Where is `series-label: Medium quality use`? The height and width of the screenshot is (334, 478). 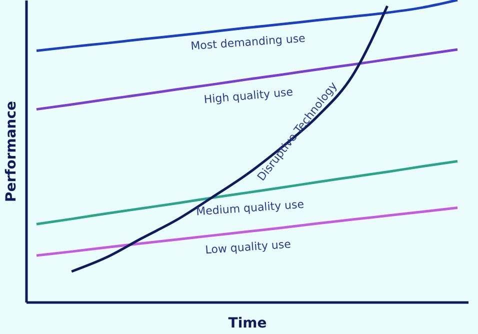 series-label: Medium quality use is located at coordinates (250, 208).